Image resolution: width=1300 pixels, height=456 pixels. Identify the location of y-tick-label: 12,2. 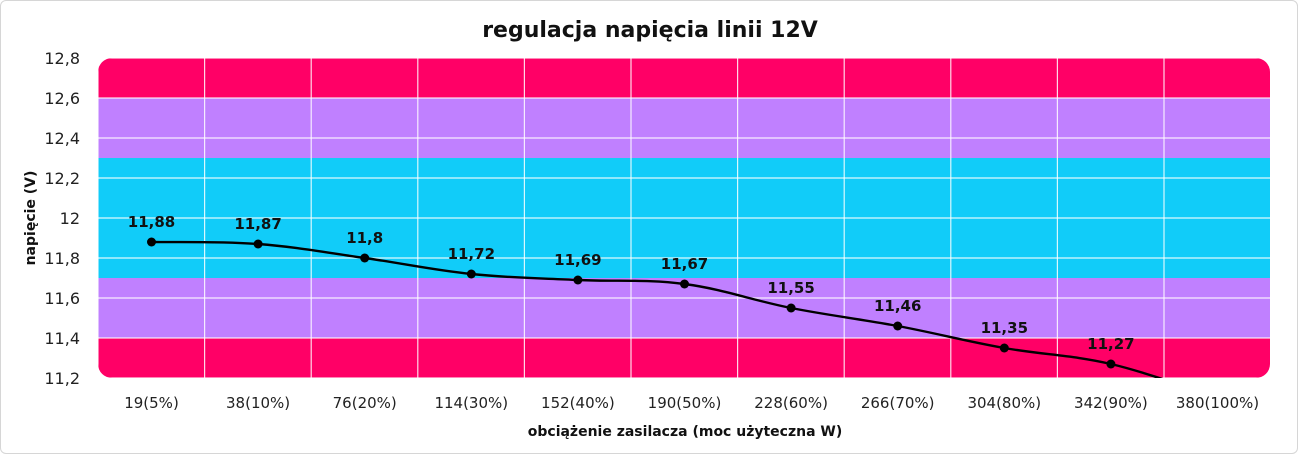
(62, 178).